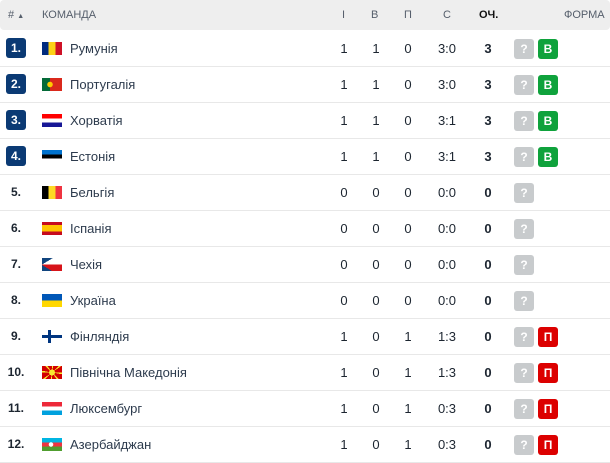 This screenshot has height=463, width=610. I want to click on table-row: 11. Люксембург 1 0 1 0:3 0? П, so click(305, 408).